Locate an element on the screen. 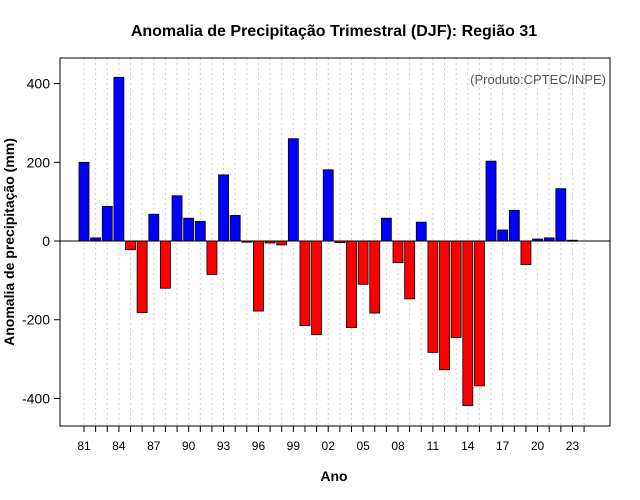 This screenshot has width=640, height=500. bar-1991 is located at coordinates (200, 231).